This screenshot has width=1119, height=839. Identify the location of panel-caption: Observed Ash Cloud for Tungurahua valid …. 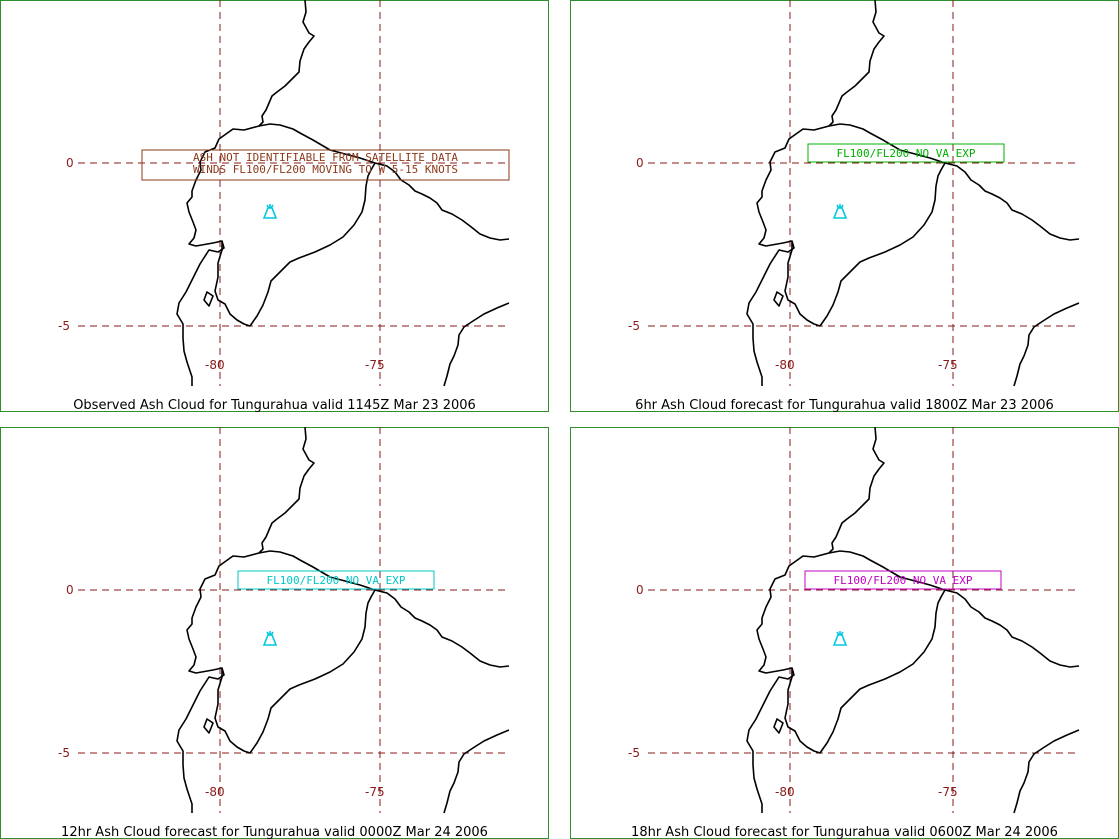
(274, 405).